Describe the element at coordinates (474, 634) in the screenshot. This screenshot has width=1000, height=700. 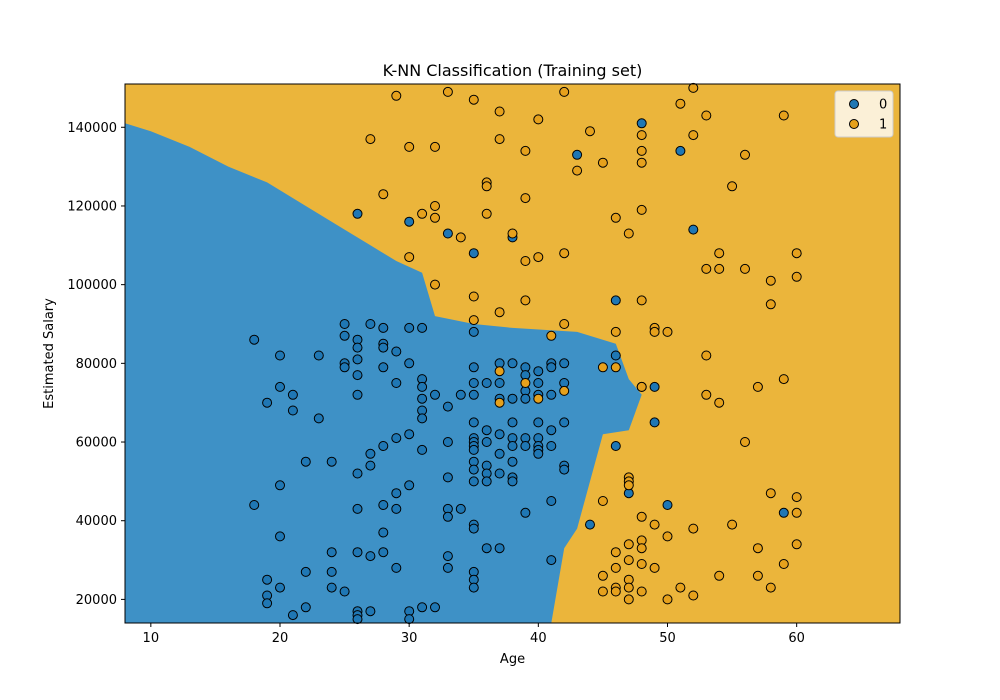
I see `x-axis: 10 20 30 40 50 60` at that location.